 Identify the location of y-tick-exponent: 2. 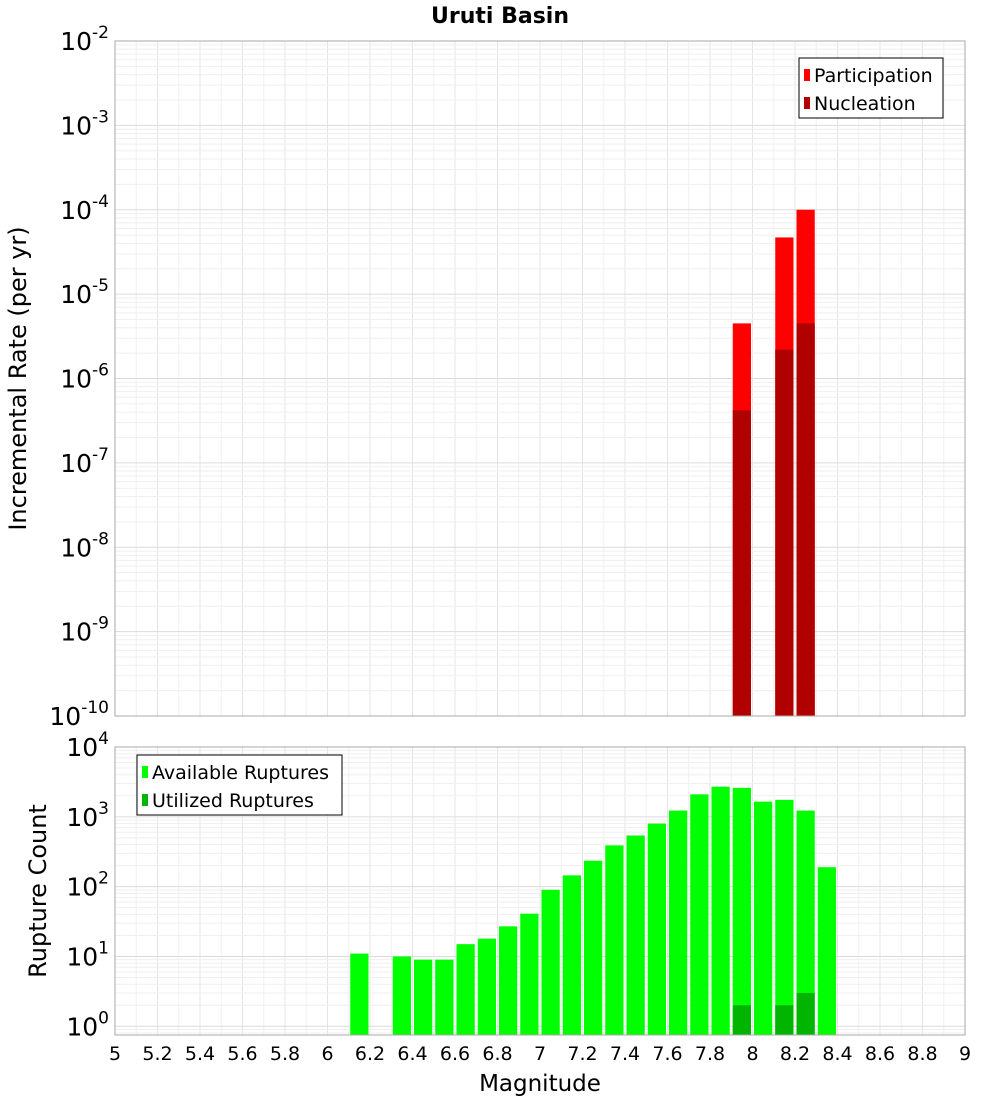
(103, 879).